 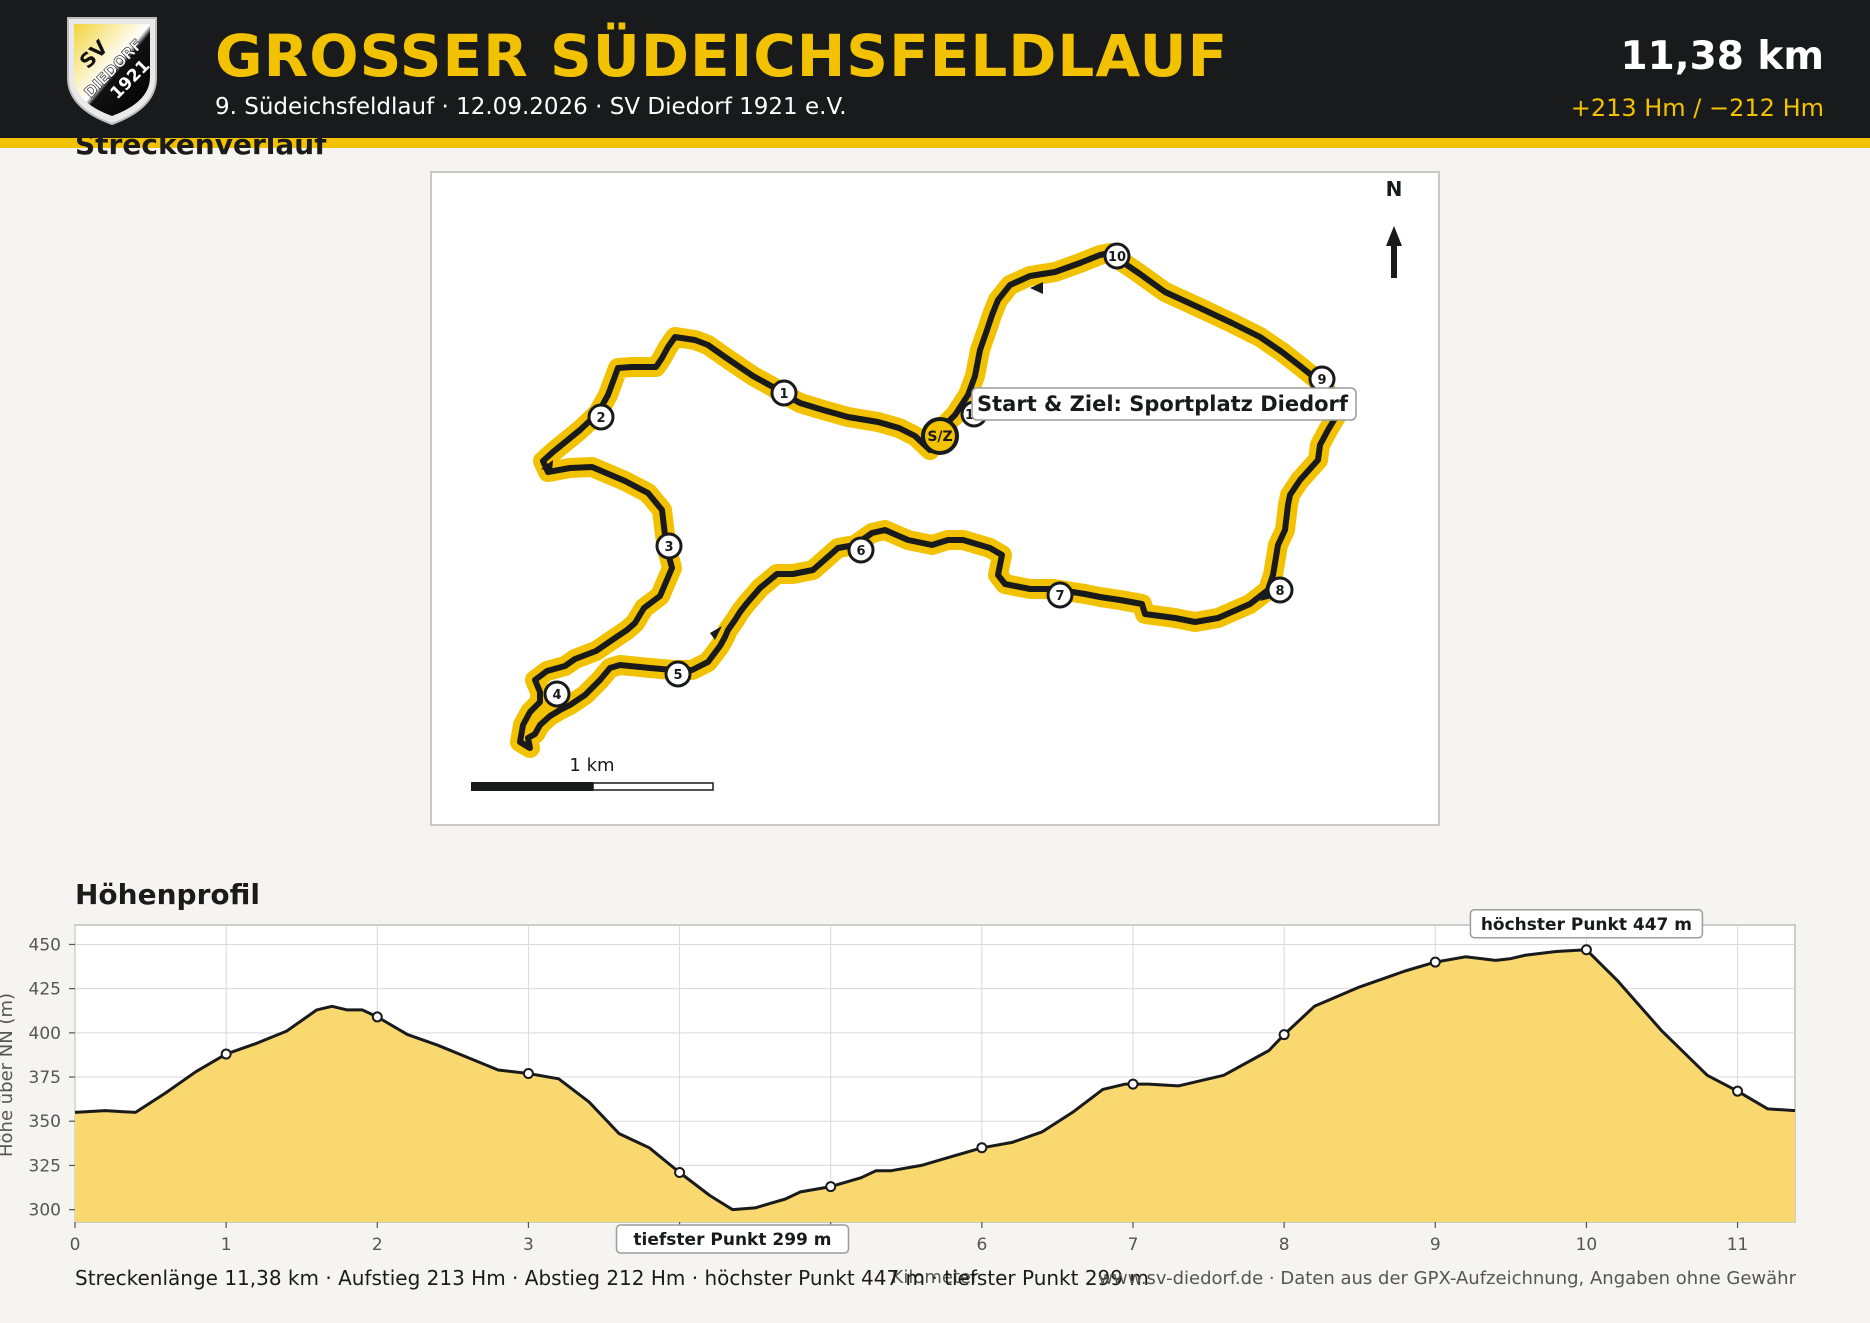 What do you see at coordinates (909, 1238) in the screenshot?
I see `x-axis-ticks: 01234567891011` at bounding box center [909, 1238].